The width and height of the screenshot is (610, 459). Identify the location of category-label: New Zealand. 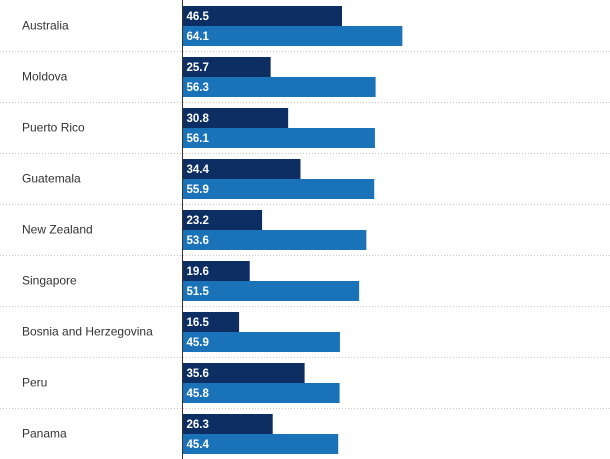
(57, 230).